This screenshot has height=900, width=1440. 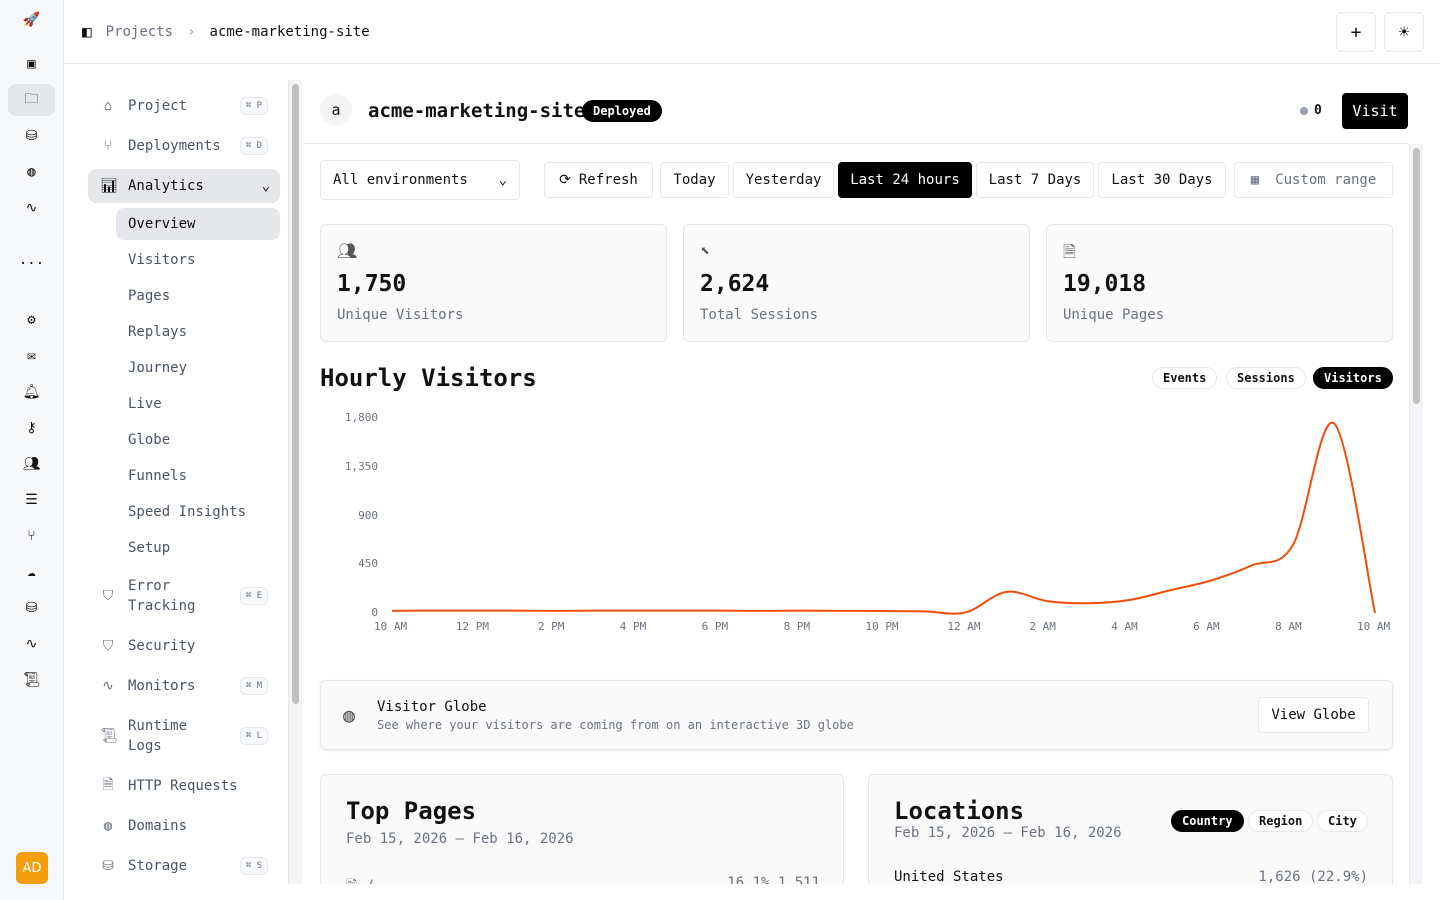 I want to click on stat-card-visitors: 👥︎ 1,750 Unique Visitors, so click(x=493, y=283).